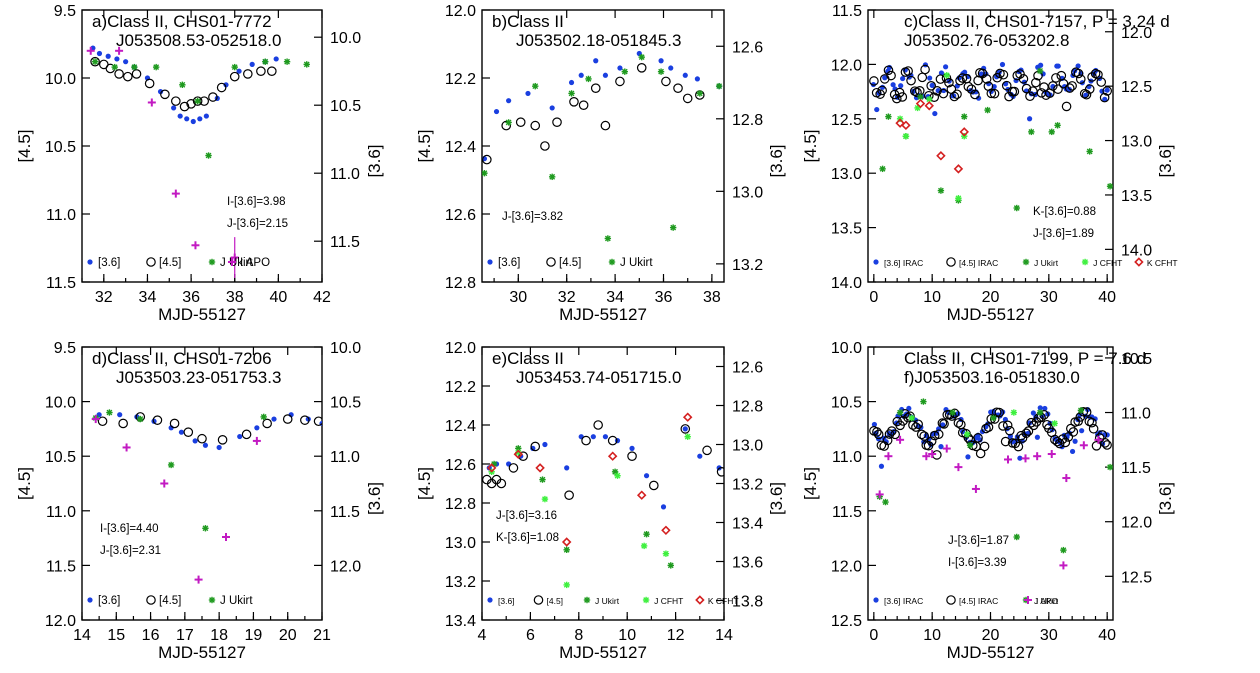 The image size is (1260, 673). Describe the element at coordinates (460, 582) in the screenshot. I see `y-tick-label-left: 13.2` at that location.